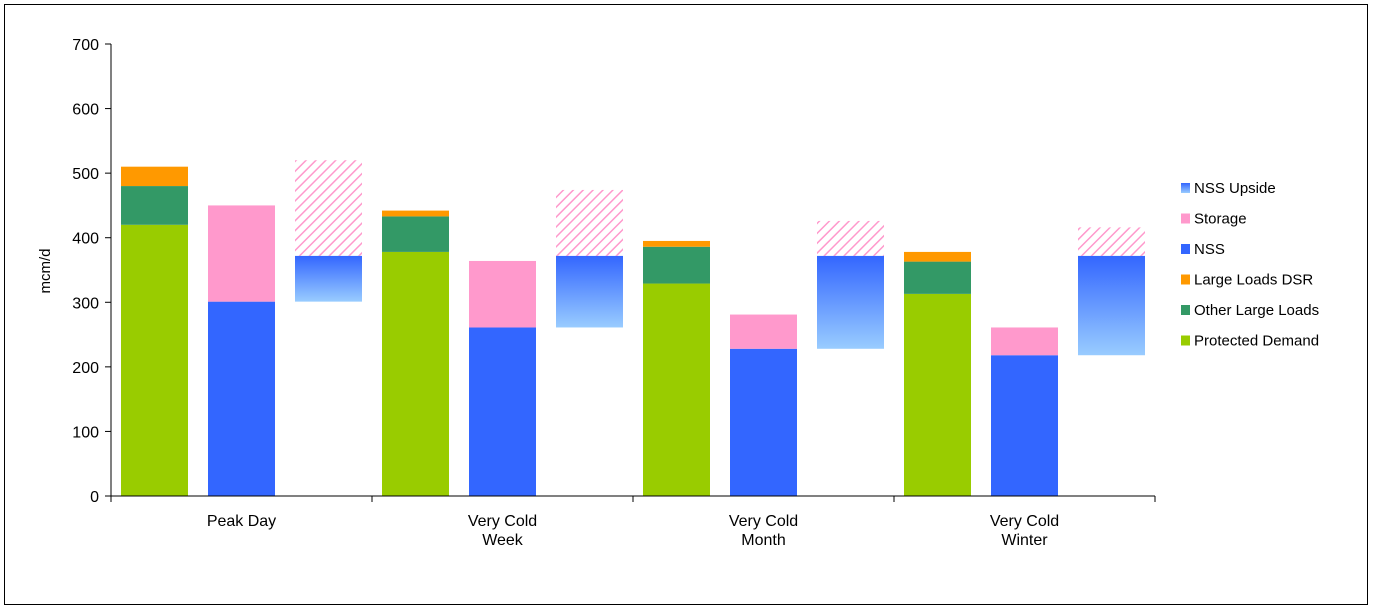 The image size is (1373, 610). What do you see at coordinates (1256, 341) in the screenshot?
I see `legend-label: Protected Demand` at bounding box center [1256, 341].